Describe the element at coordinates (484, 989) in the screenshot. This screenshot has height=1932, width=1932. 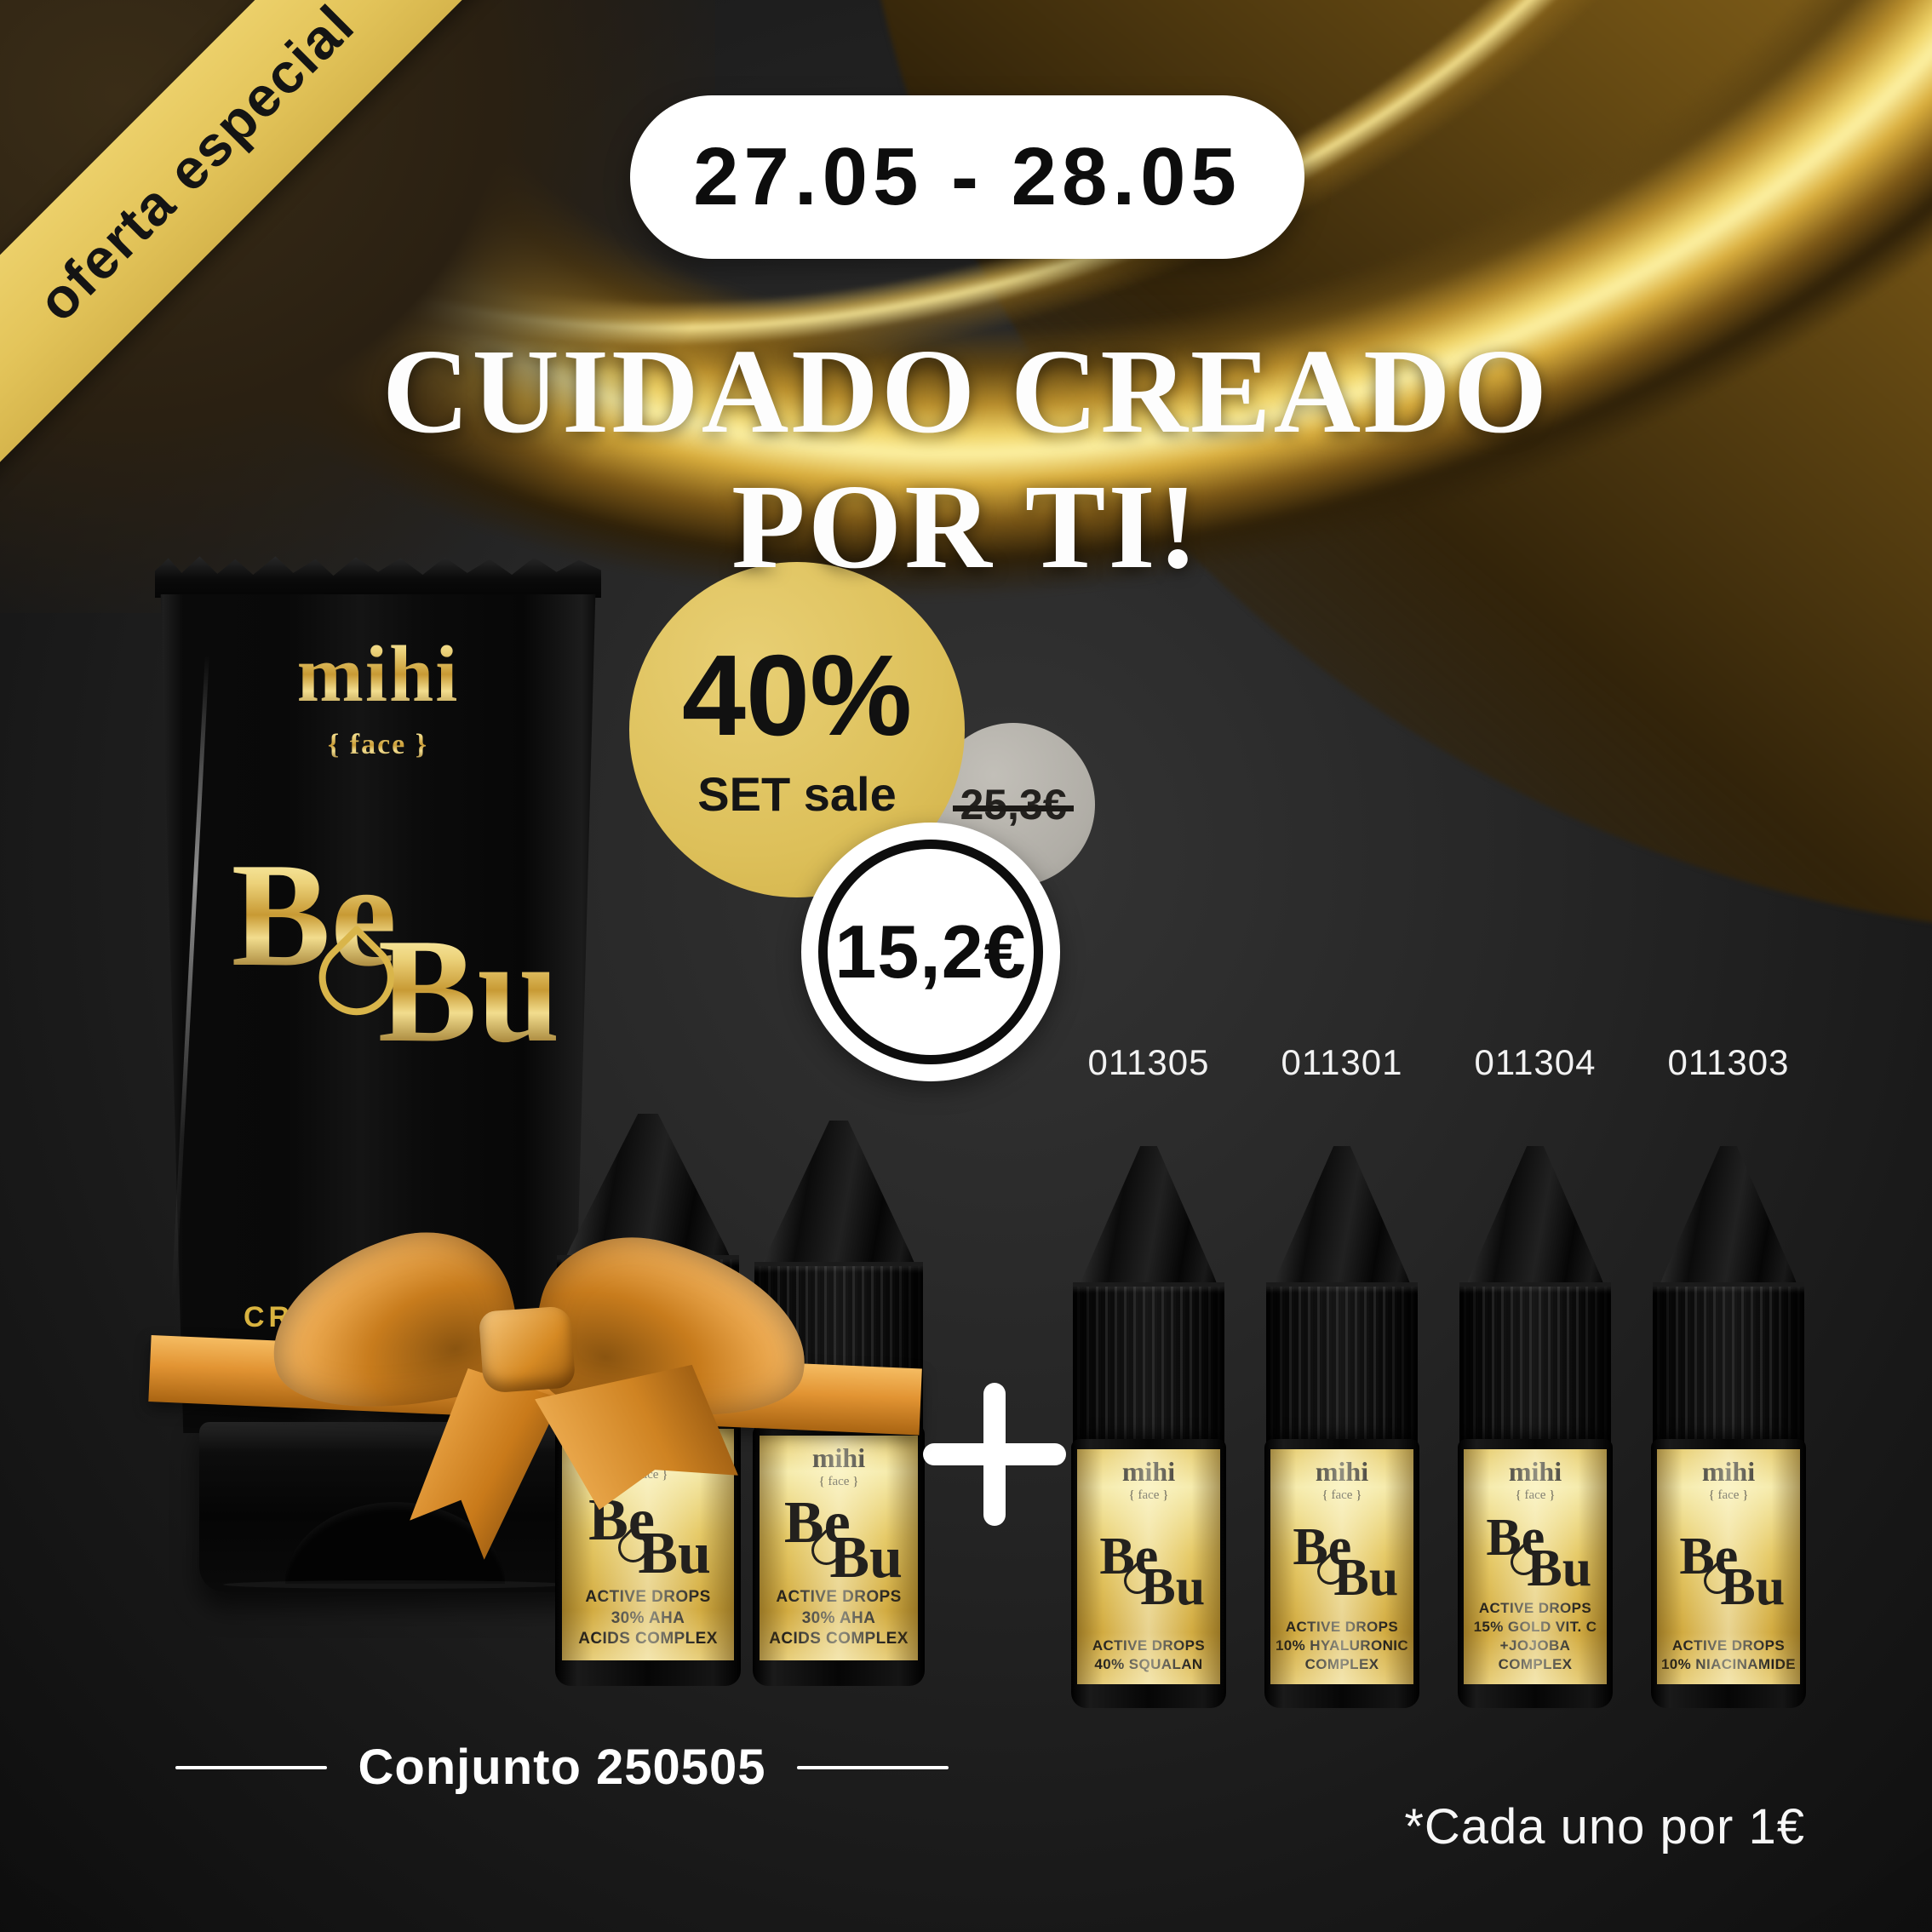
I see `bebu-logo-second: Bu` at that location.